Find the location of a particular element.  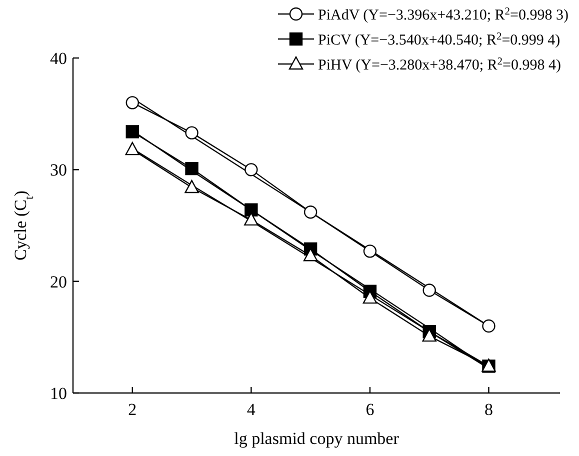

x-axis-title: lg plasmid copy number is located at coordinates (317, 438).